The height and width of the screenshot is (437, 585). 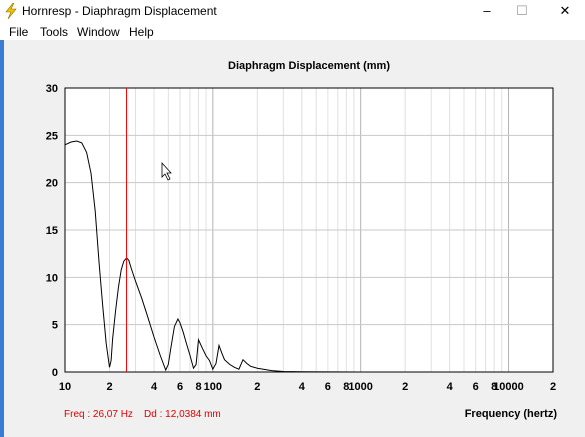 I want to click on maximize-button: ☐, so click(x=522, y=10).